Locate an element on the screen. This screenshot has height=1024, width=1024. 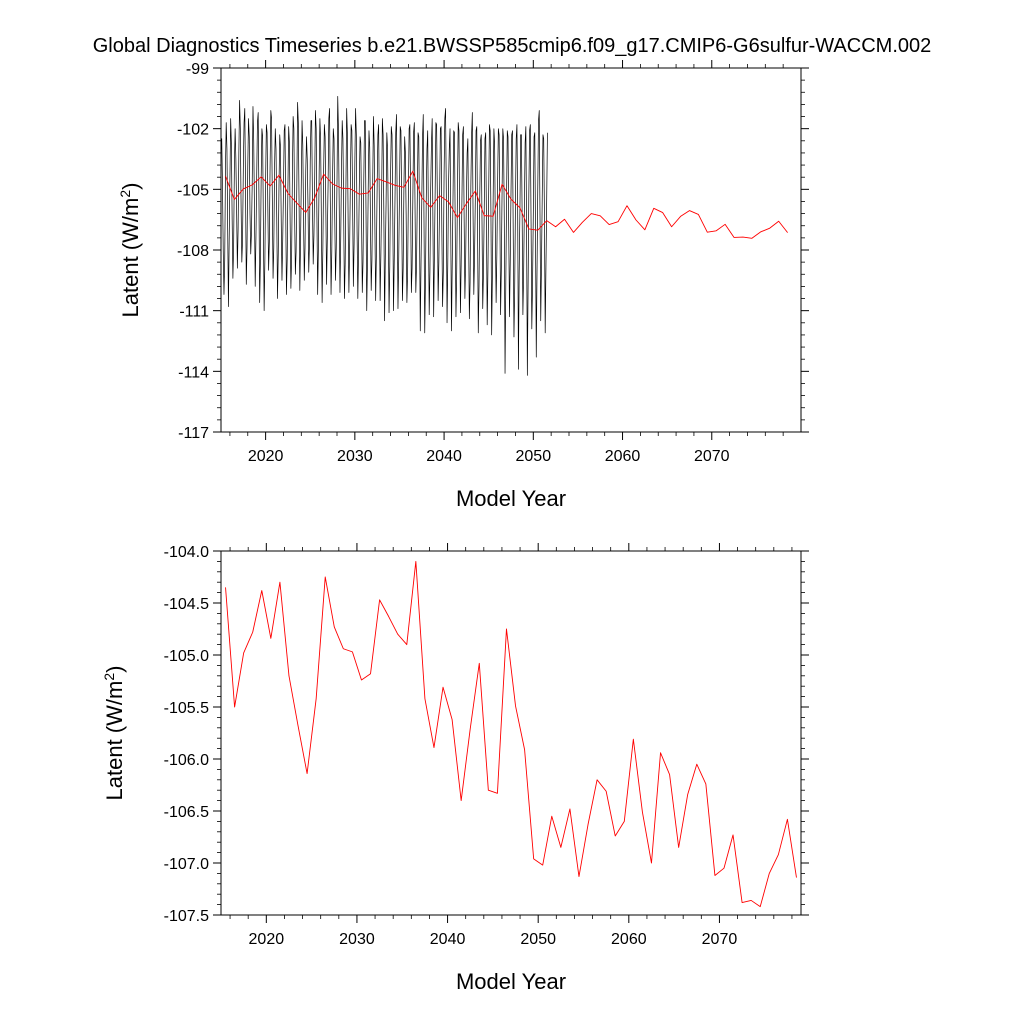
annual-mean-line is located at coordinates (506, 204).